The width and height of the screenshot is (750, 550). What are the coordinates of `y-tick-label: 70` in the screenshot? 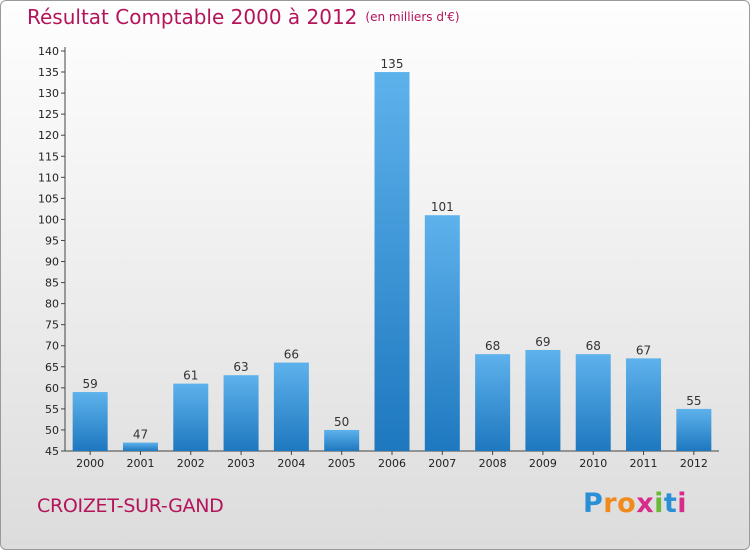 It's located at (52, 346).